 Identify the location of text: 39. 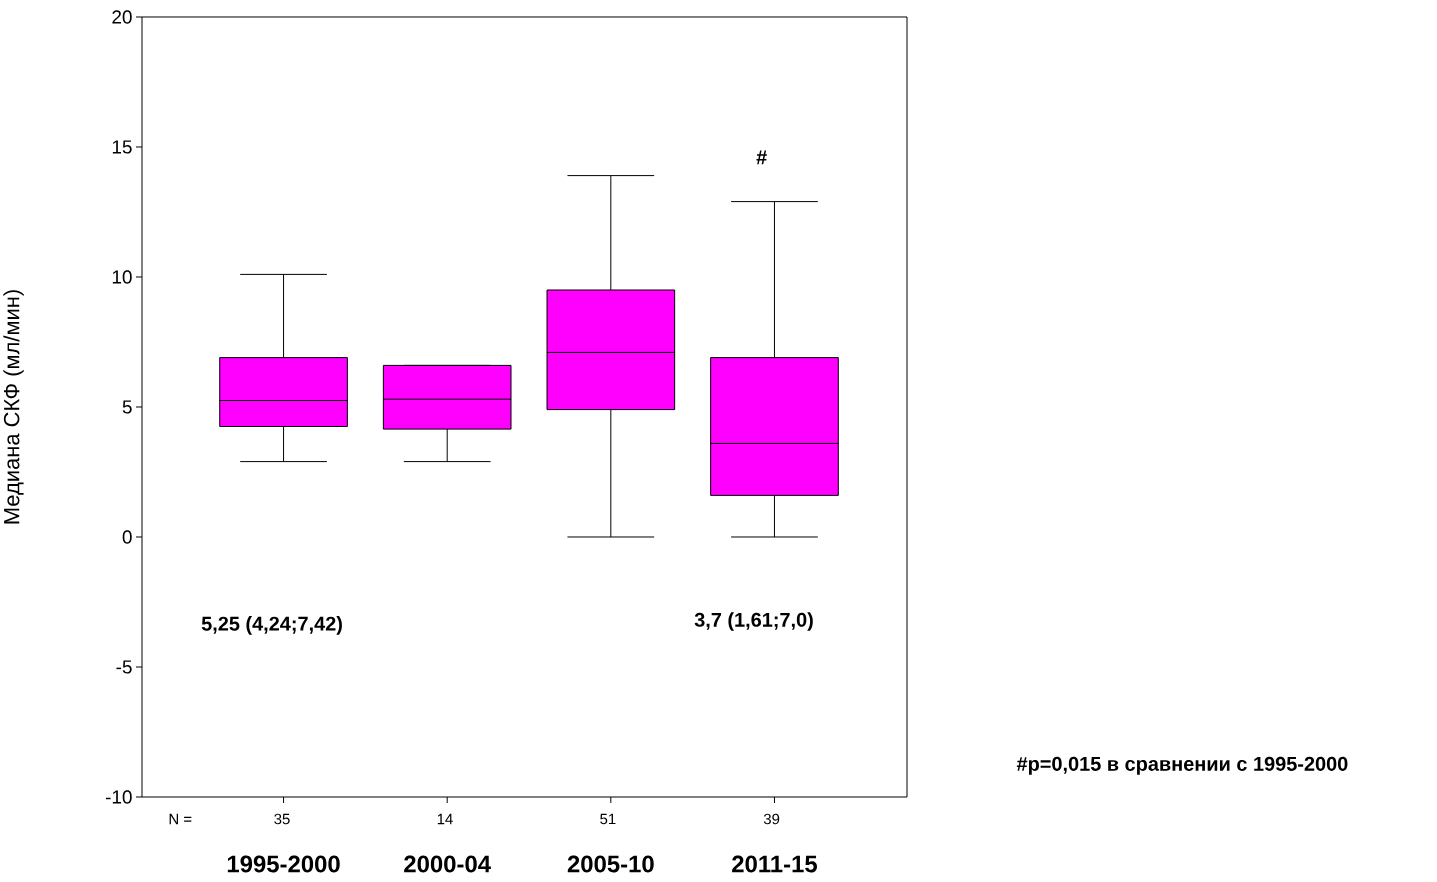
(771, 819).